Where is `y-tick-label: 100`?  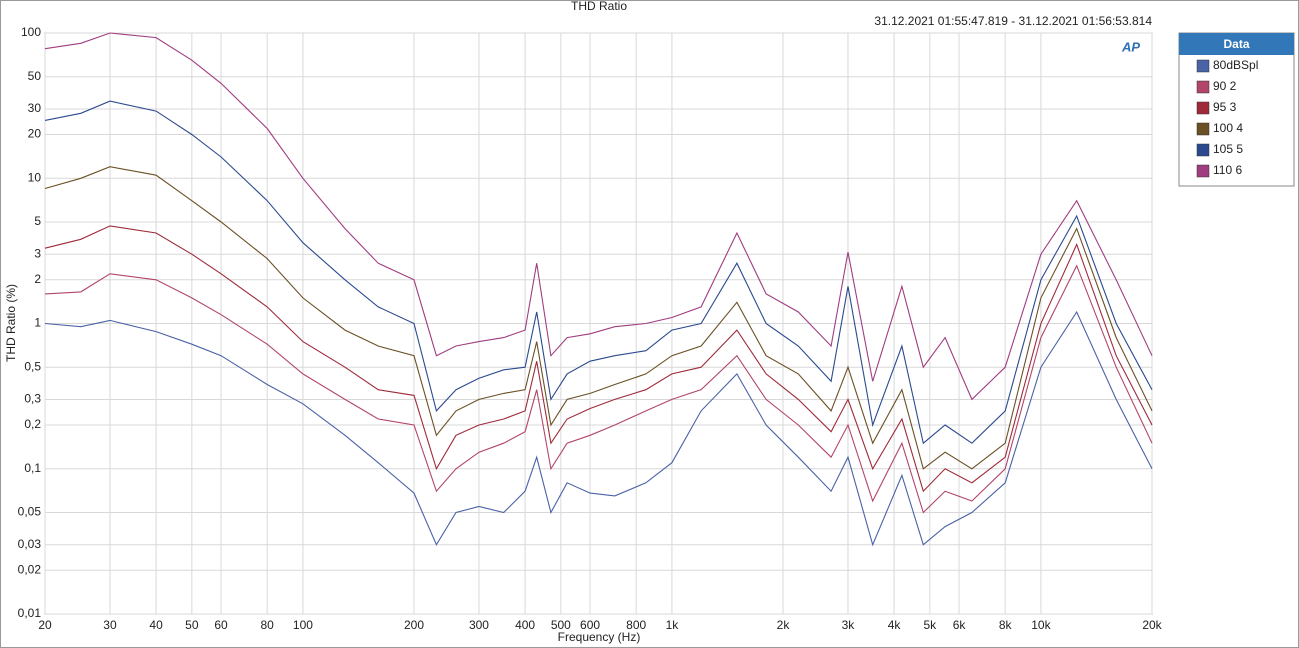 y-tick-label: 100 is located at coordinates (31, 32).